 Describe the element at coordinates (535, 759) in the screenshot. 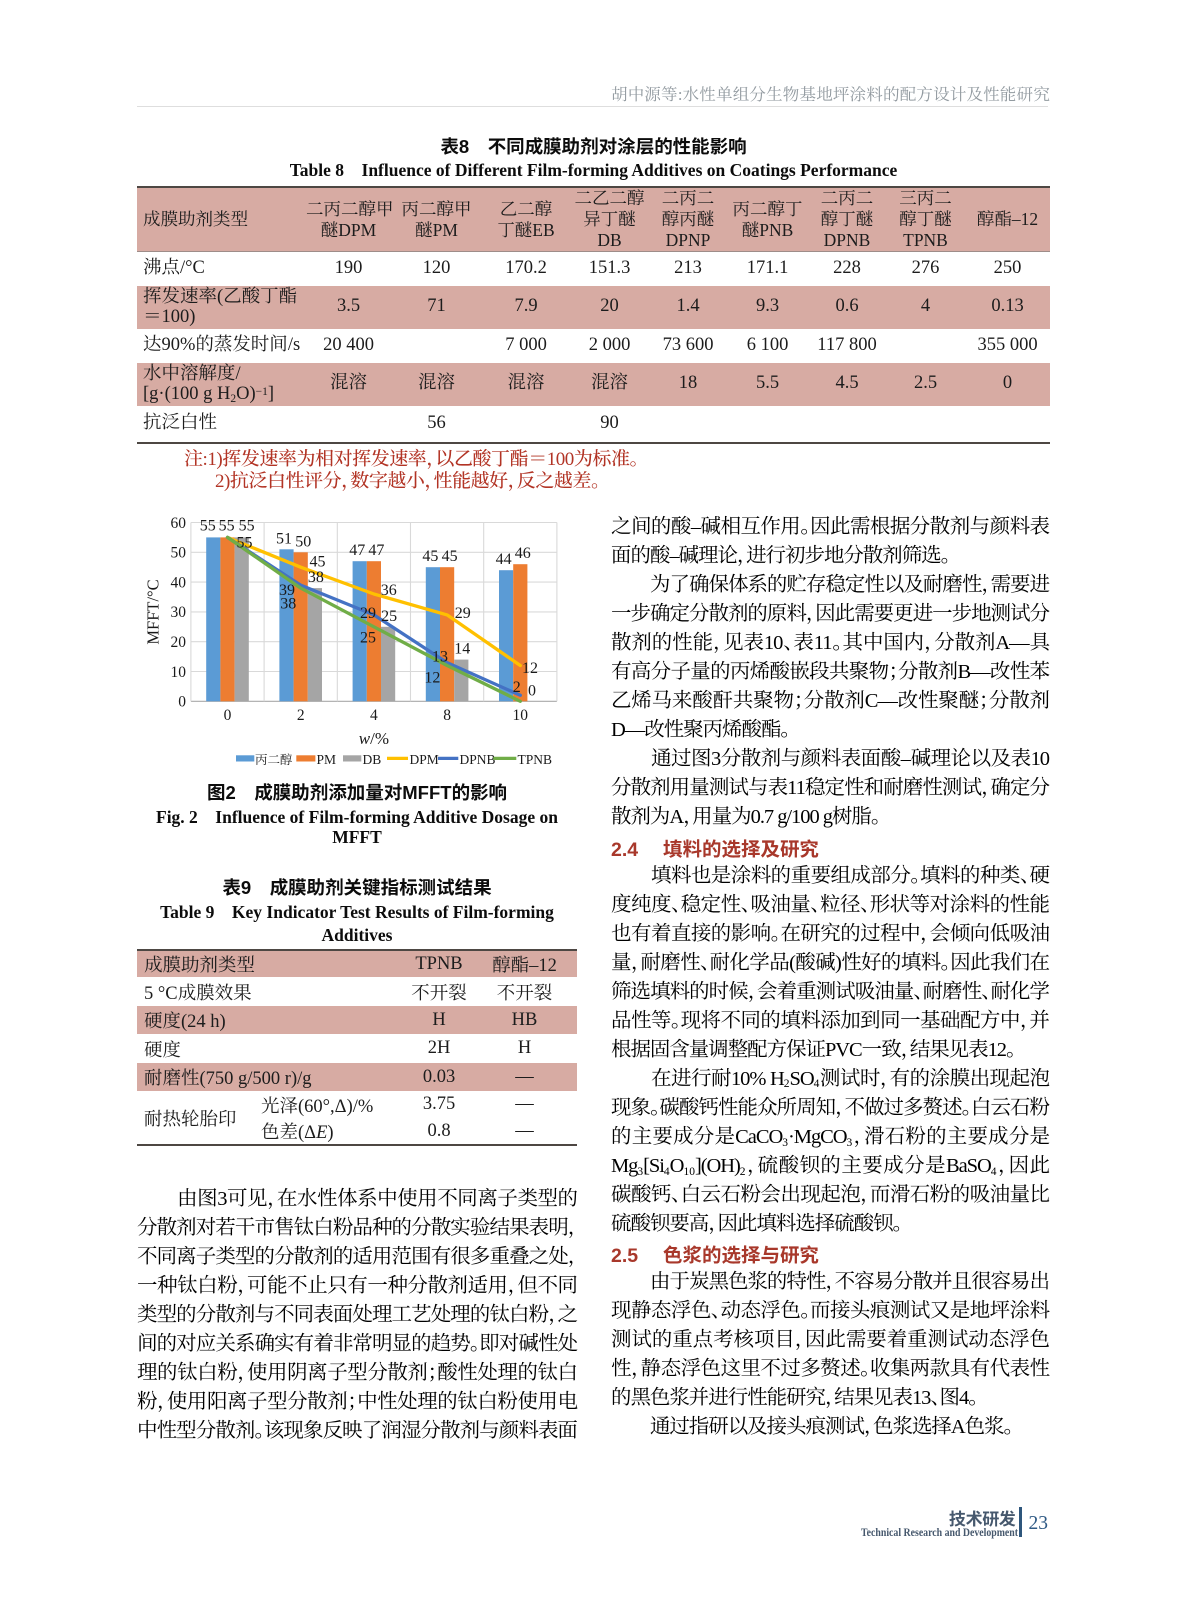

I see `svg-text: TPNB` at that location.